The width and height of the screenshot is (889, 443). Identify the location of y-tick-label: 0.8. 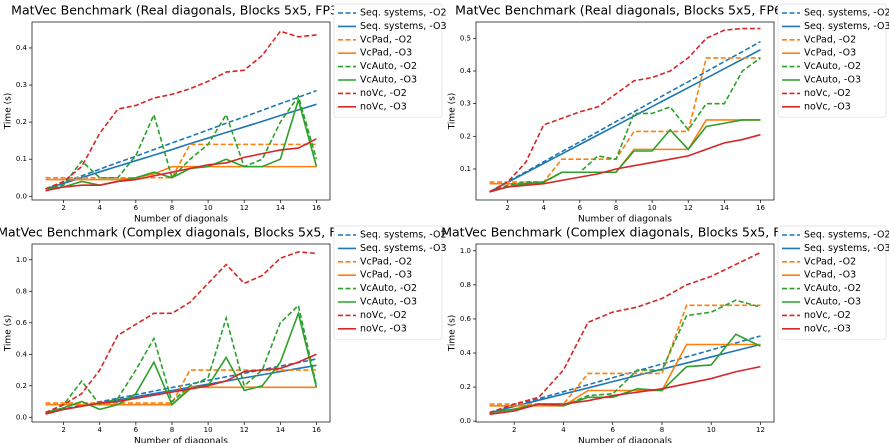
(21, 291).